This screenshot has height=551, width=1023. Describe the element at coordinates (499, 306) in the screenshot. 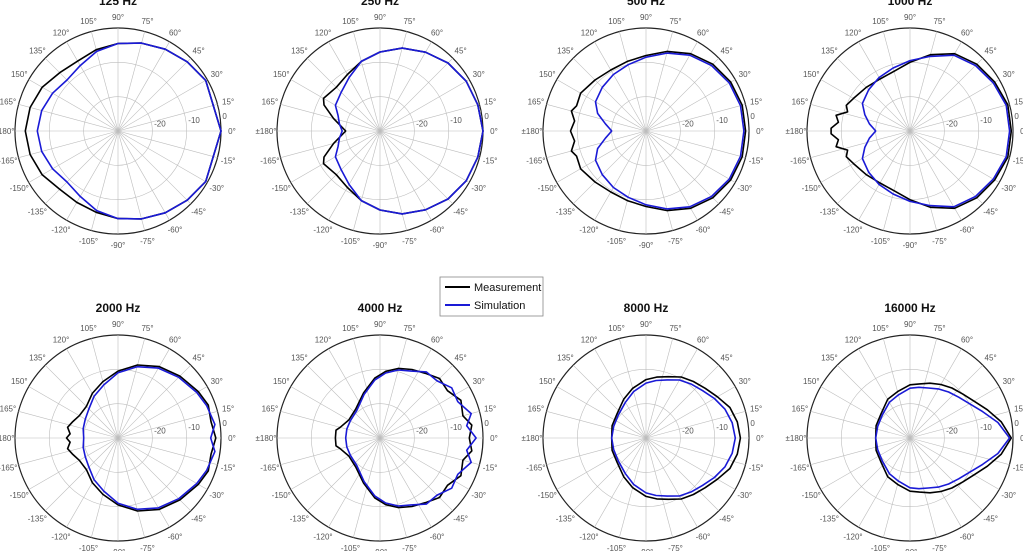

I see `legend-label-simulation: Simulation` at that location.